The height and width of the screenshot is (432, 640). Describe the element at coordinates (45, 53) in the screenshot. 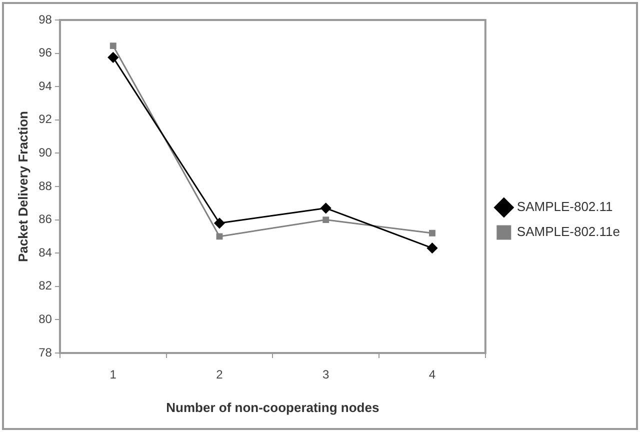

I see `y-tick-label: 96` at that location.